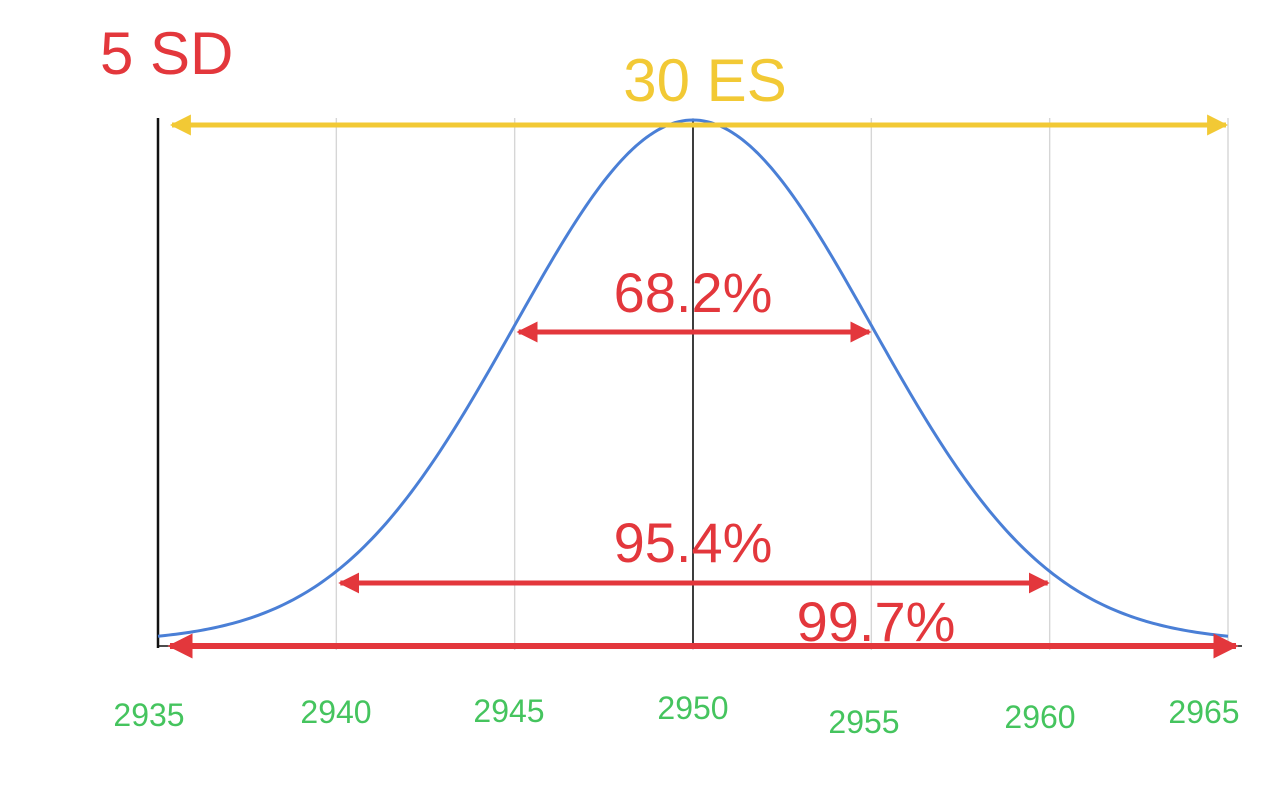 The height and width of the screenshot is (789, 1284). What do you see at coordinates (785, 457) in the screenshot?
I see `range-labels: 68.2% 95.4% 99.7%` at bounding box center [785, 457].